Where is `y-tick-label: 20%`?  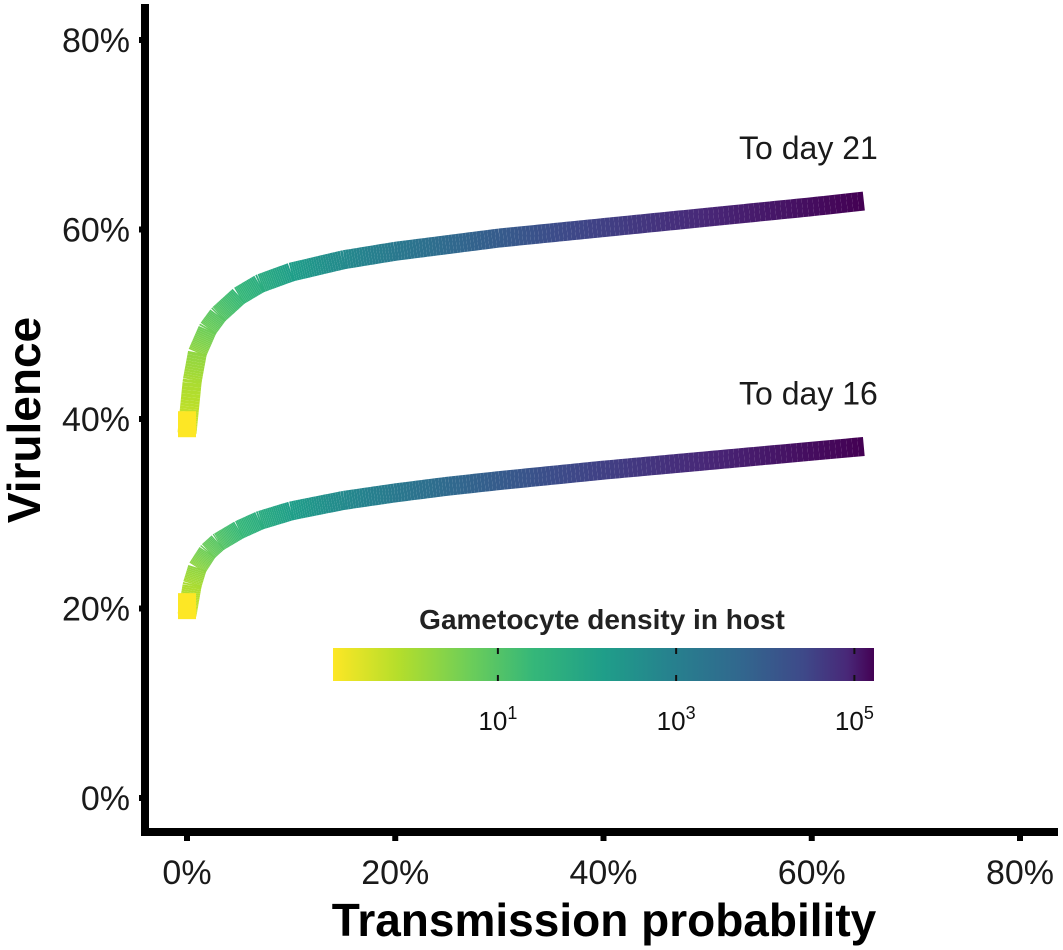
y-tick-label: 20% is located at coordinates (96, 610).